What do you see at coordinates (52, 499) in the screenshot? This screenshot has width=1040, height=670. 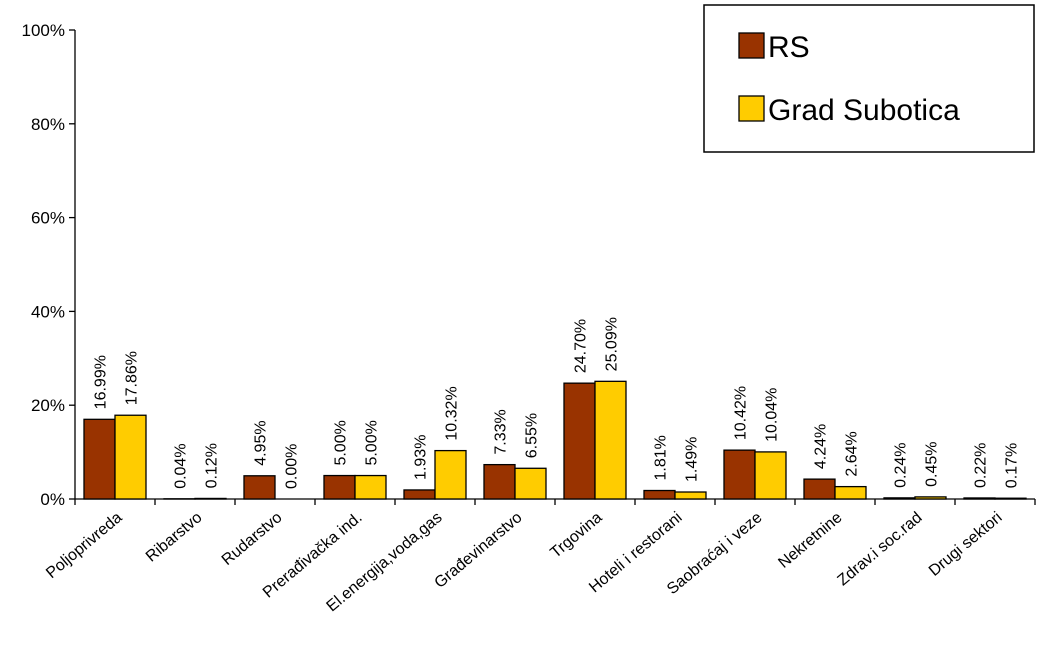 I see `y-tick-label: 0%` at bounding box center [52, 499].